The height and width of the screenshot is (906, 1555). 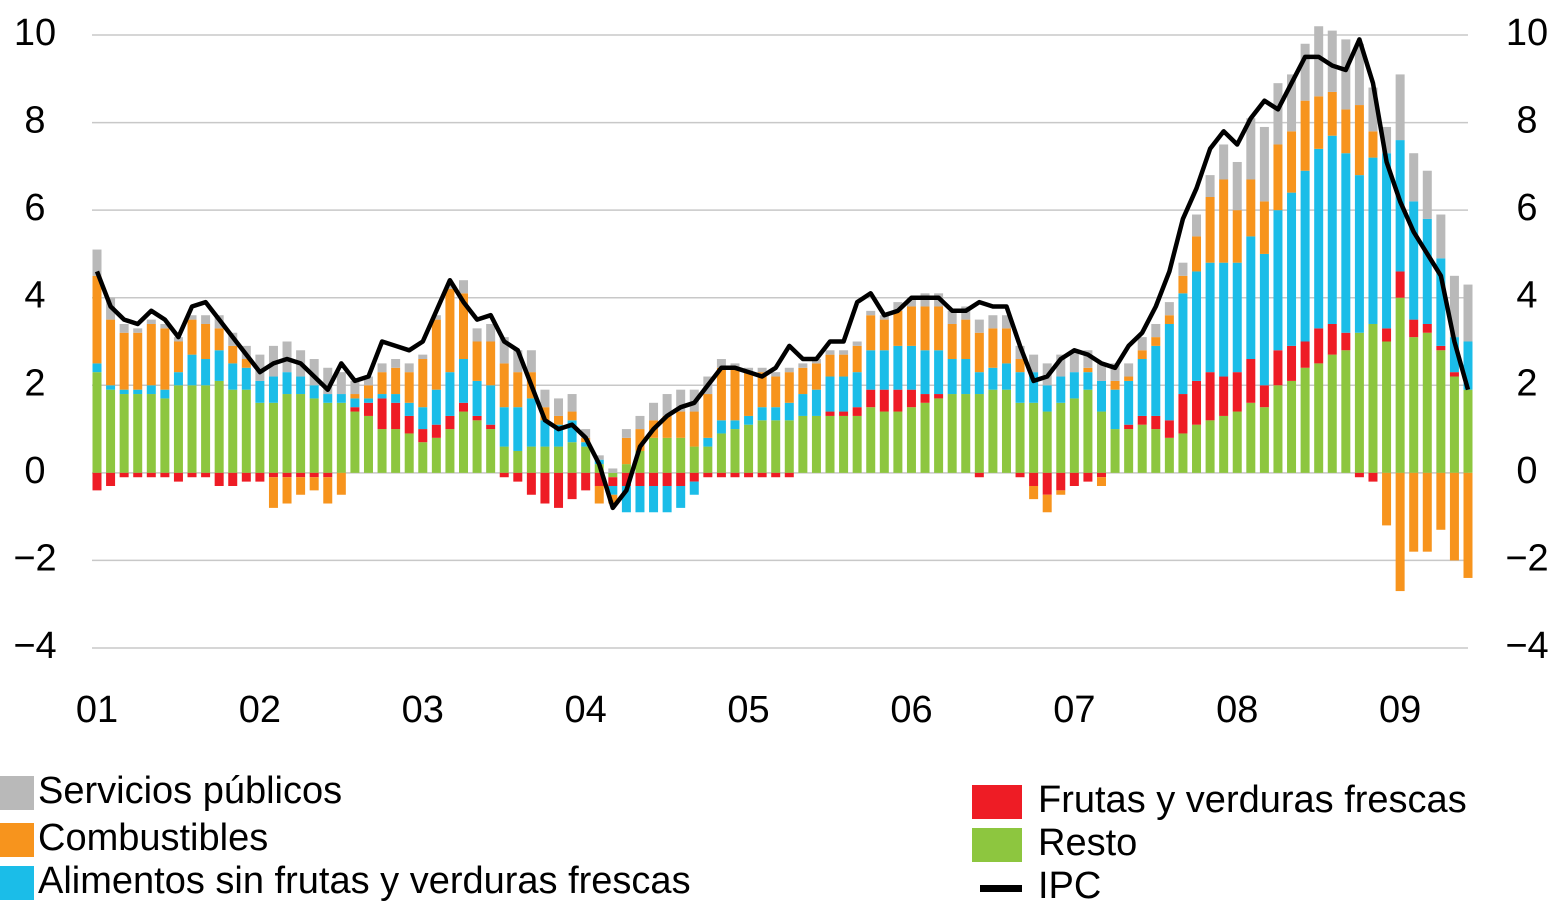 I want to click on legend-swatch, so click(x=997, y=802).